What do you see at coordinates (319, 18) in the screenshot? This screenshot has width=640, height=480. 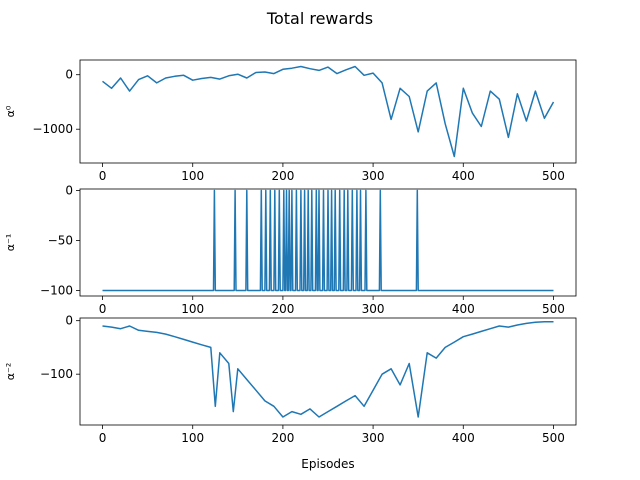 I see `figure-title: Total rewards` at bounding box center [319, 18].